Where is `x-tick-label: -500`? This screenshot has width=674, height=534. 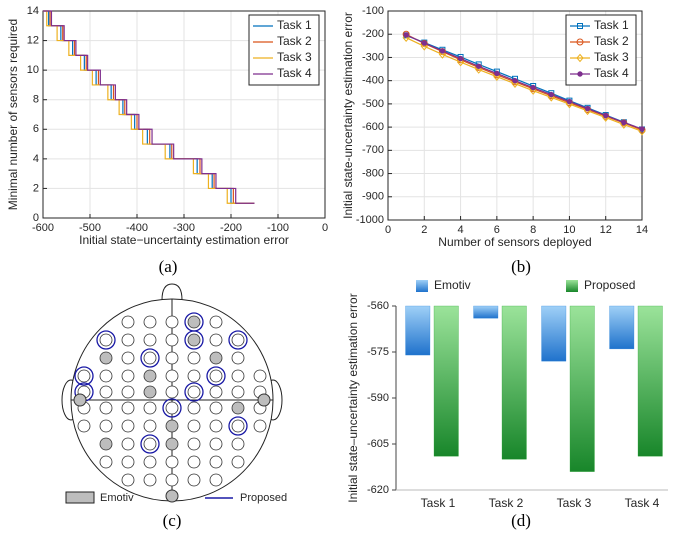
x-tick-label: -500 is located at coordinates (90, 228).